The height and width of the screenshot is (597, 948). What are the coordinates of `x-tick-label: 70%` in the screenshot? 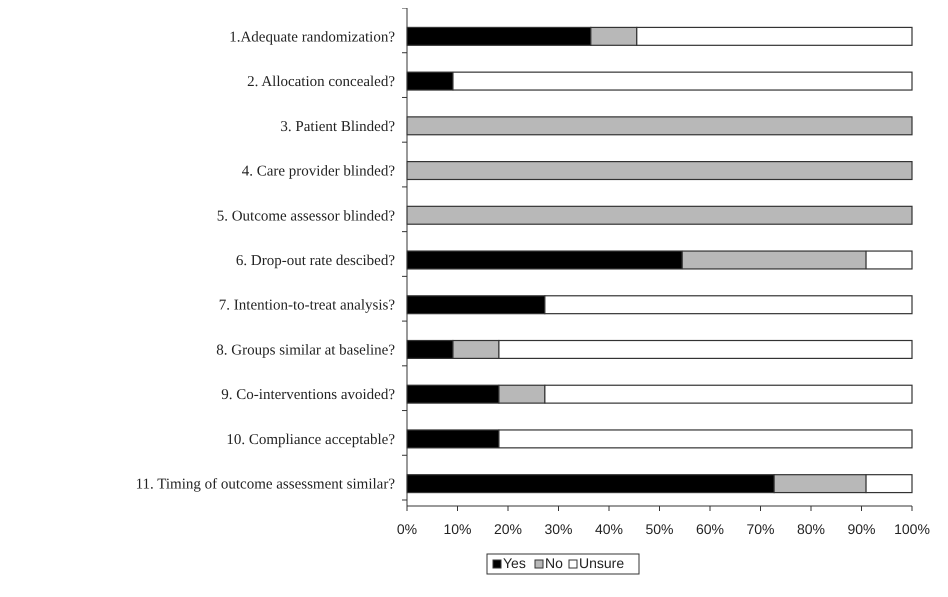 It's located at (760, 529).